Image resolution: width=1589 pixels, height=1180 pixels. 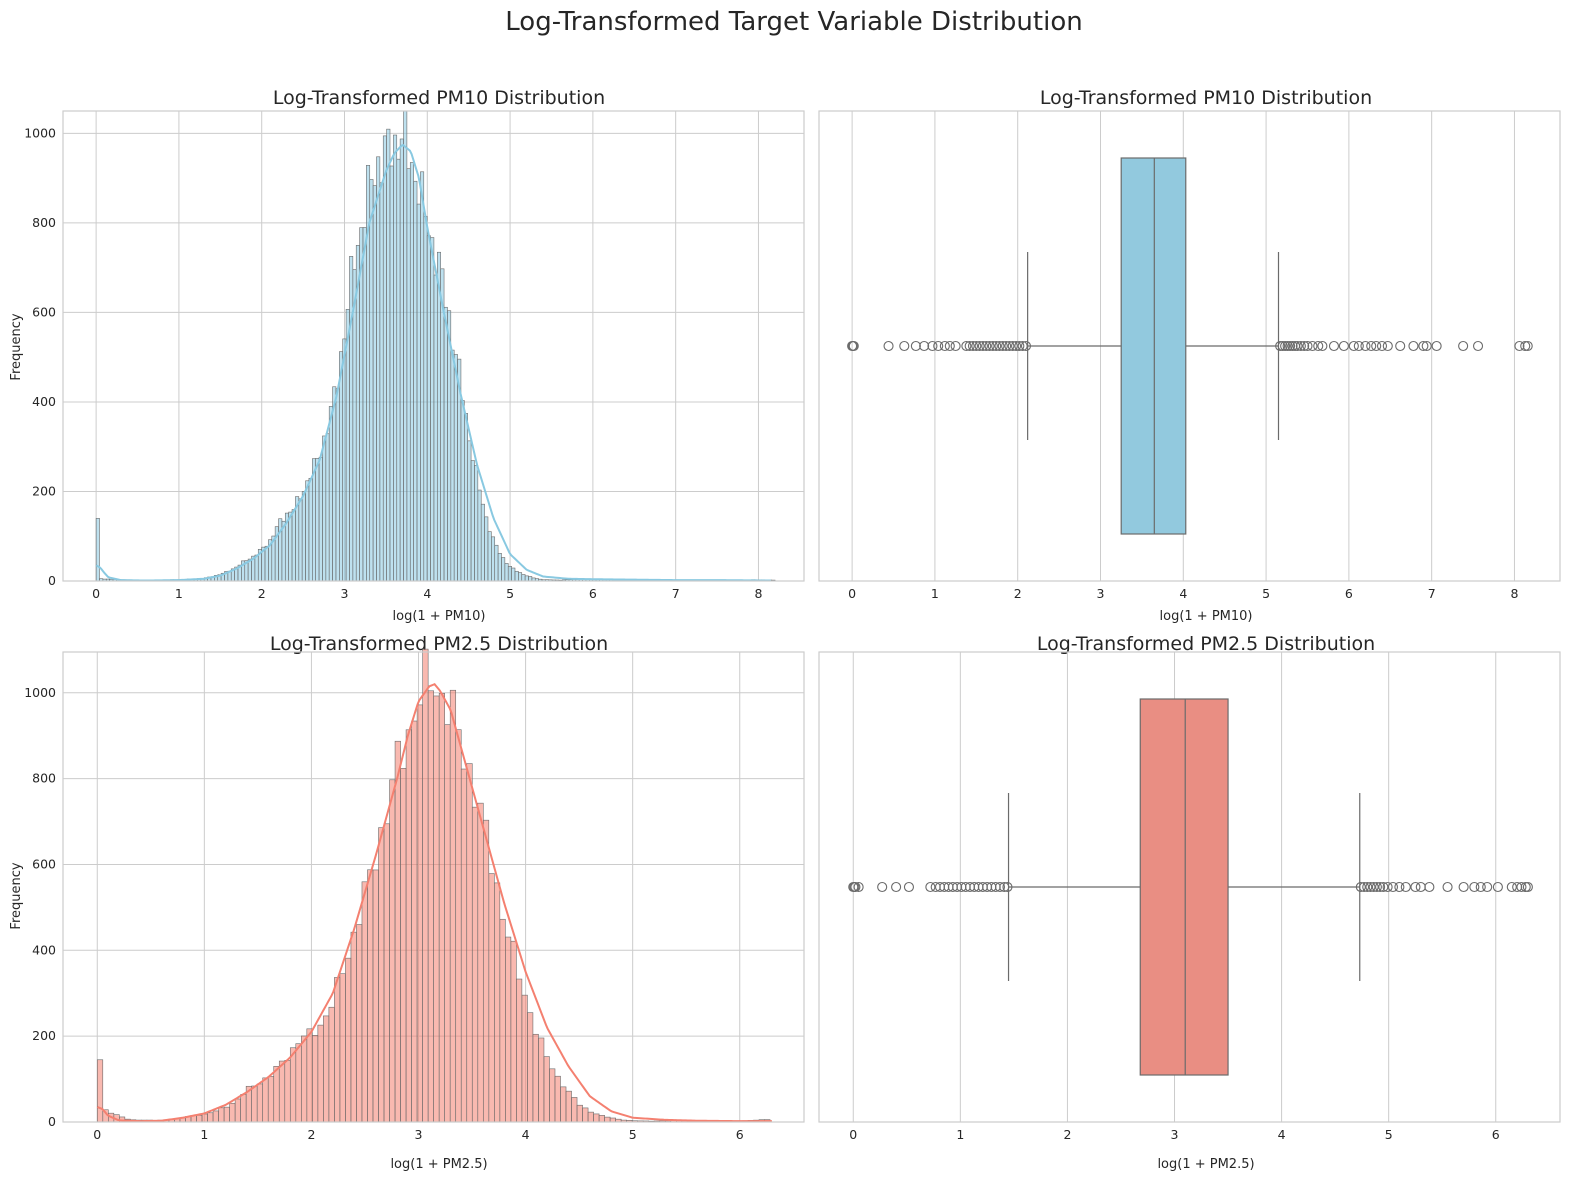 I want to click on y-tick-label: 400, so click(x=44, y=401).